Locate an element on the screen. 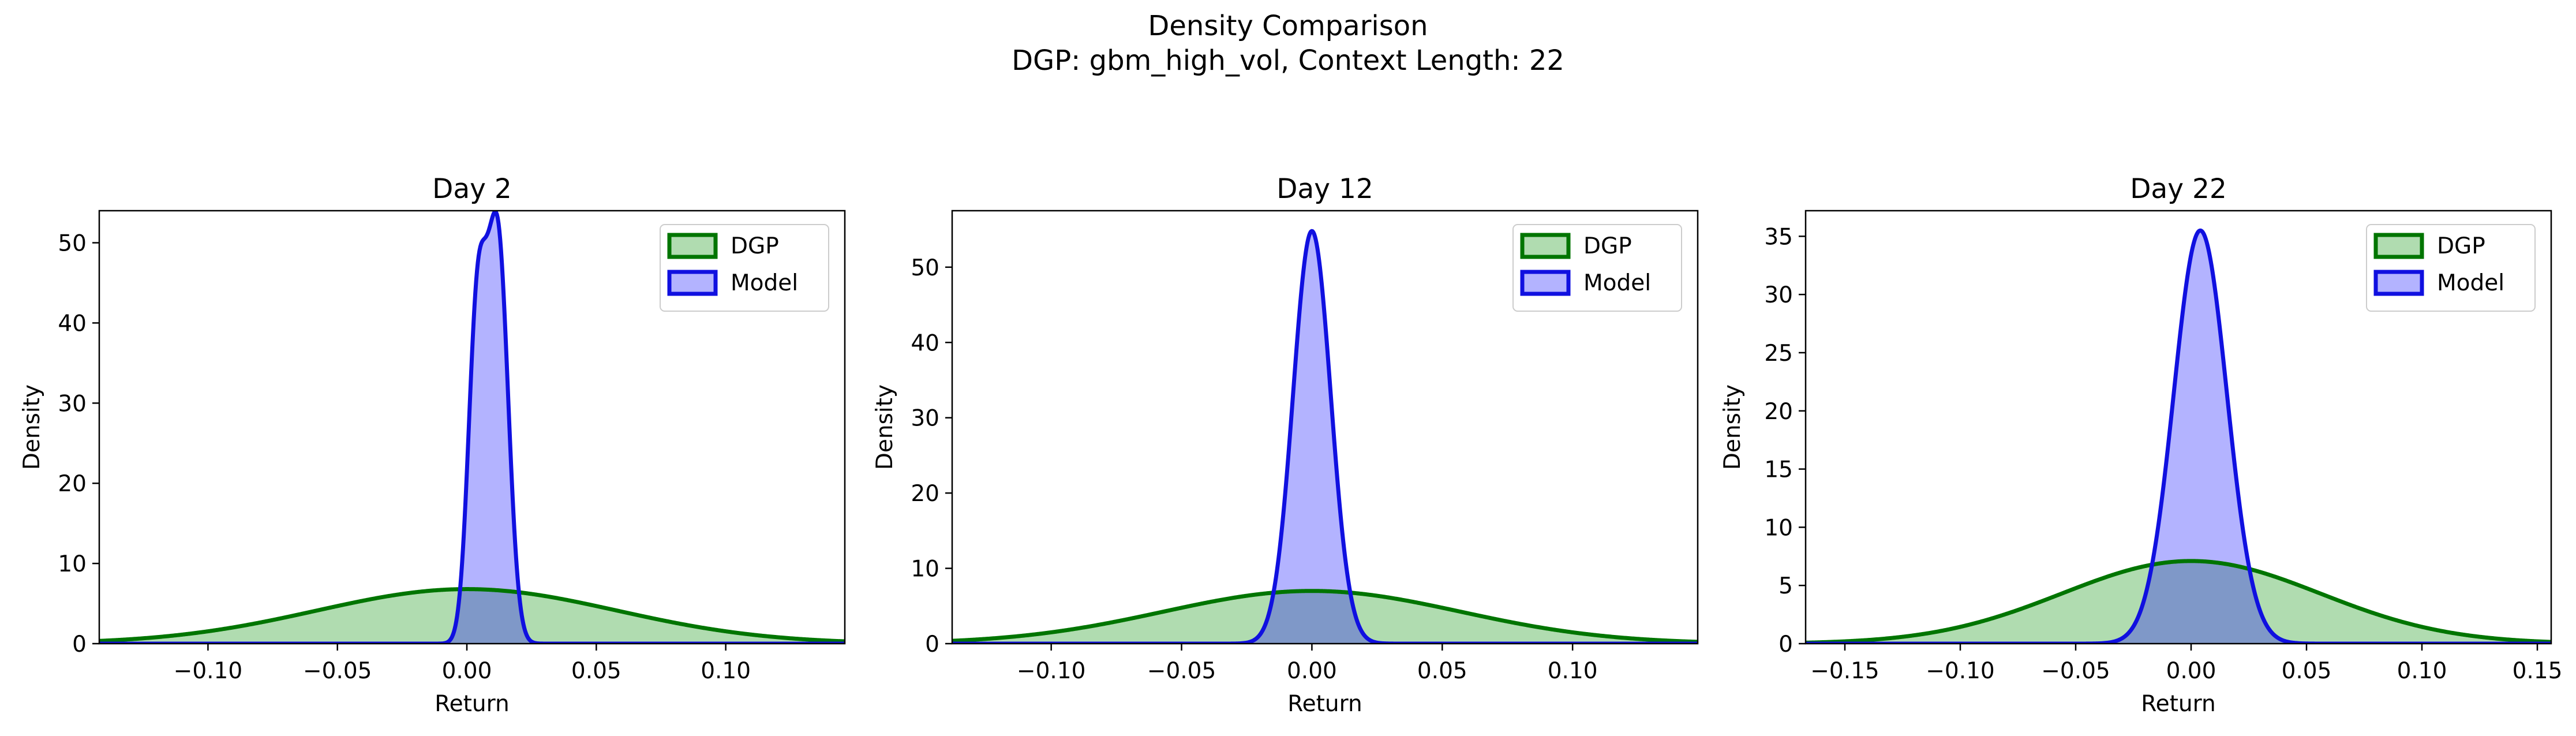 This screenshot has height=736, width=2576. panel-1-ytick-label: 30 is located at coordinates (72, 404).